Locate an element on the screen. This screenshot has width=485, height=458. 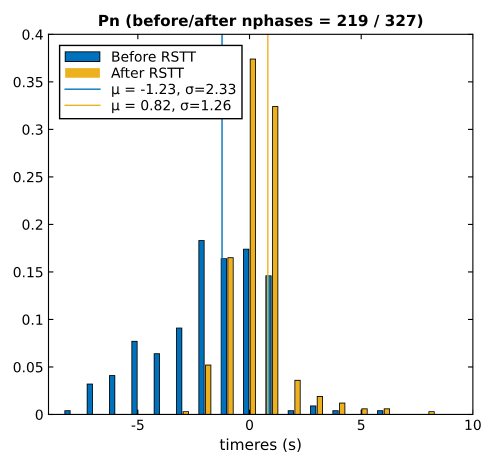
x-tick-label: 10 is located at coordinates (473, 425).